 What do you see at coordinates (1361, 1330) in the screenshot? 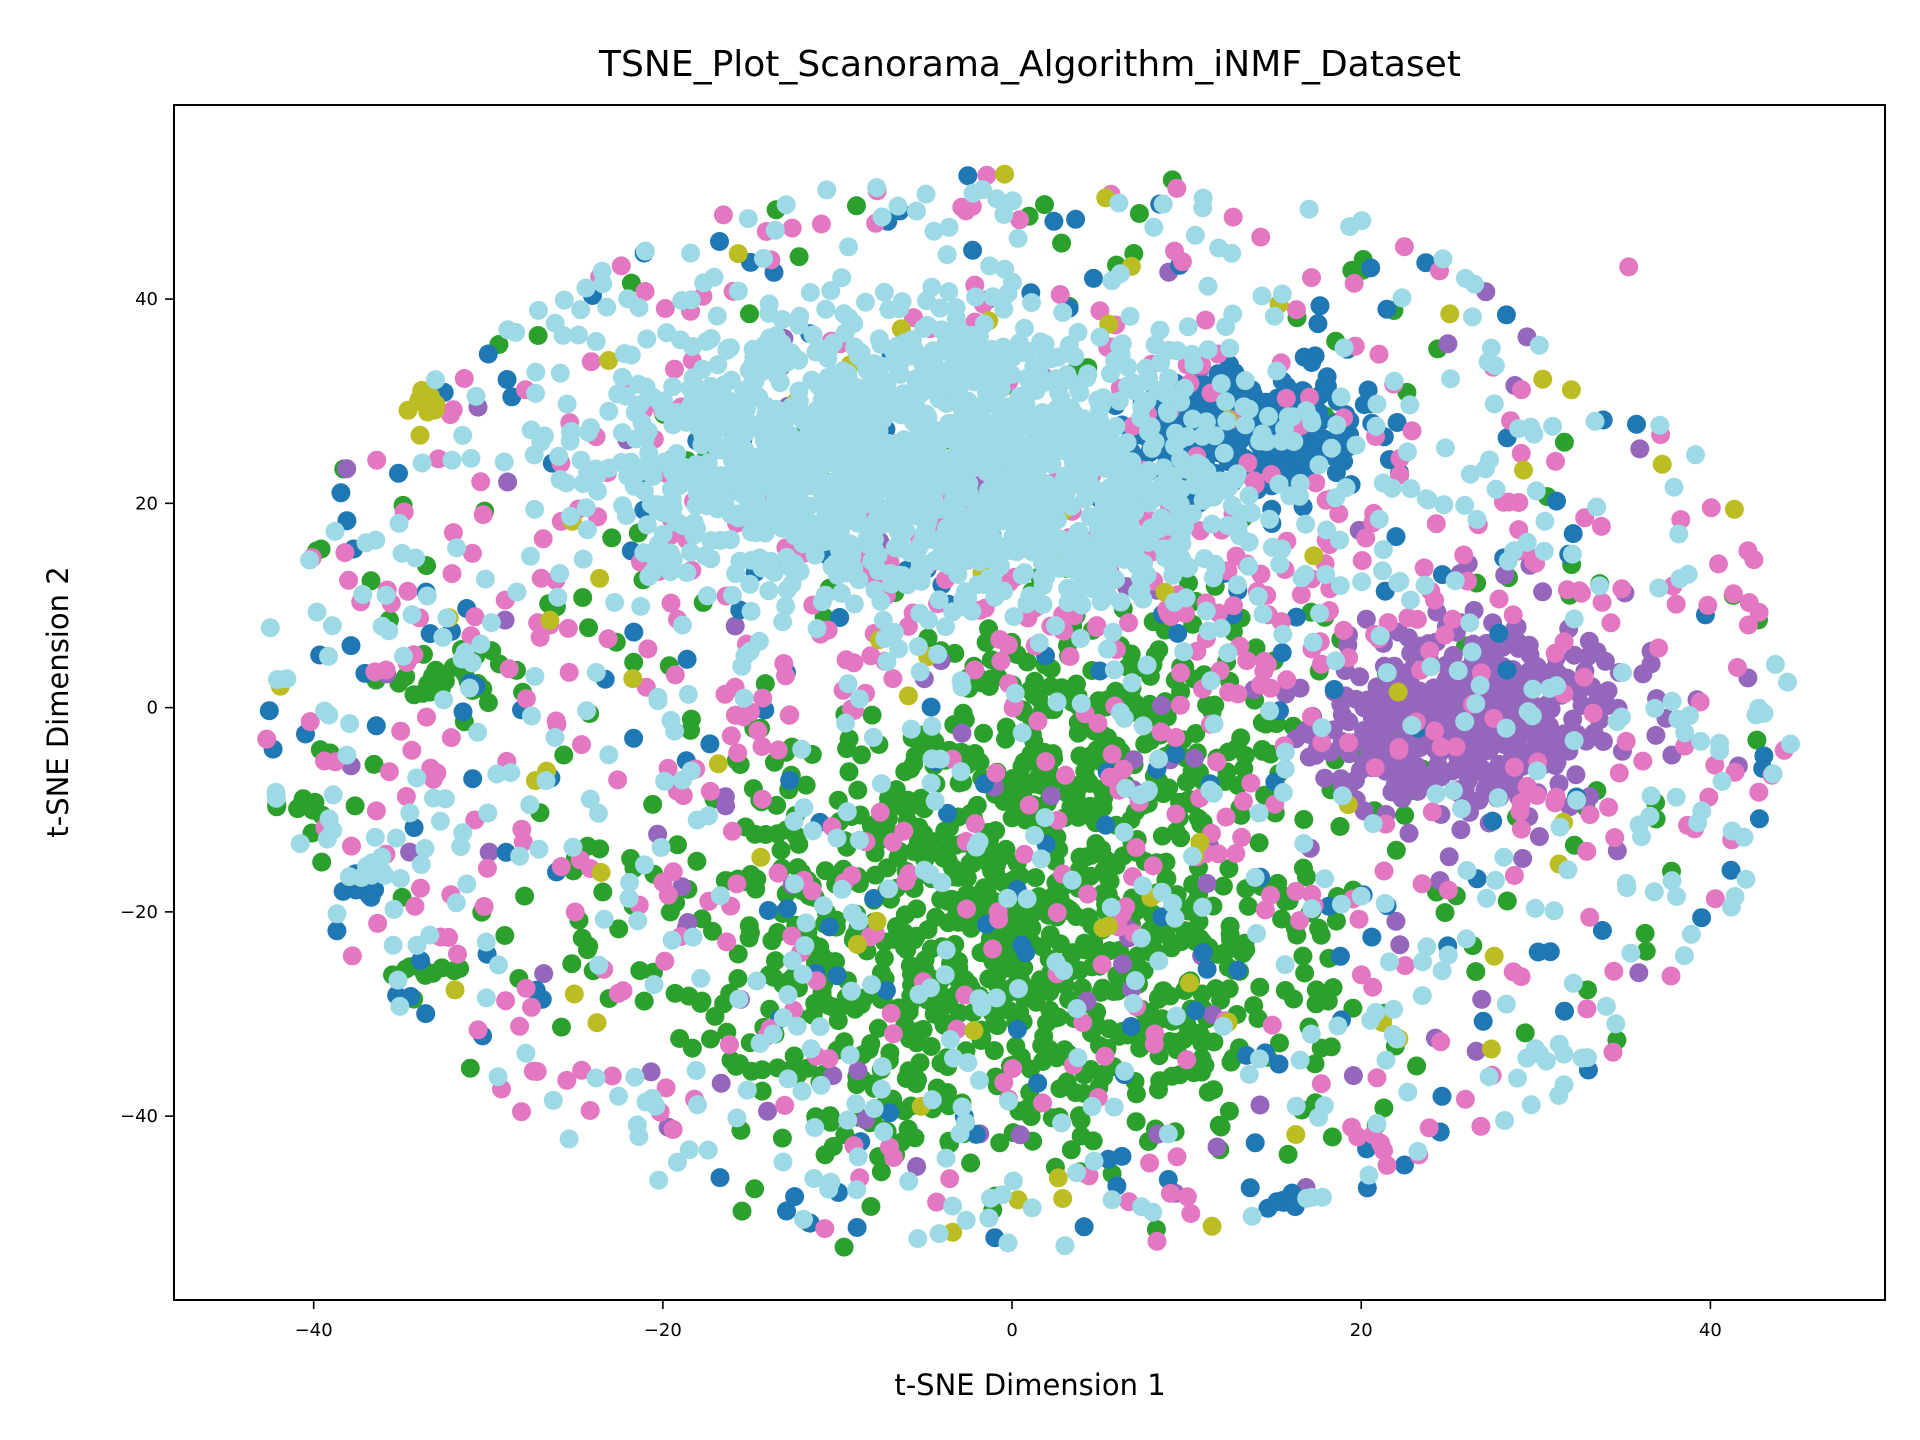
I see `x-tick-label: 20` at bounding box center [1361, 1330].